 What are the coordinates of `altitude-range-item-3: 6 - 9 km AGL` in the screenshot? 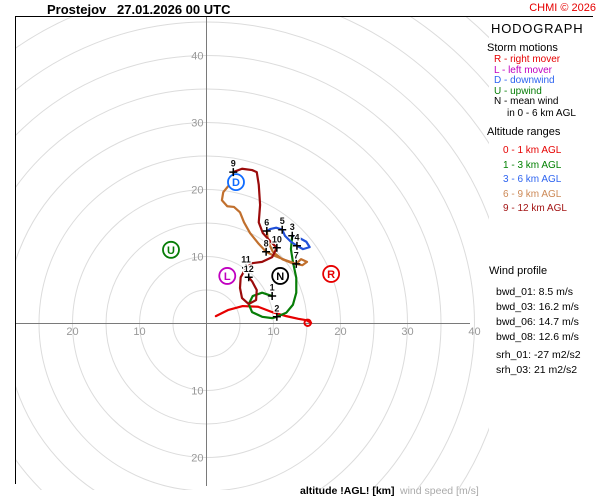 It's located at (532, 194).